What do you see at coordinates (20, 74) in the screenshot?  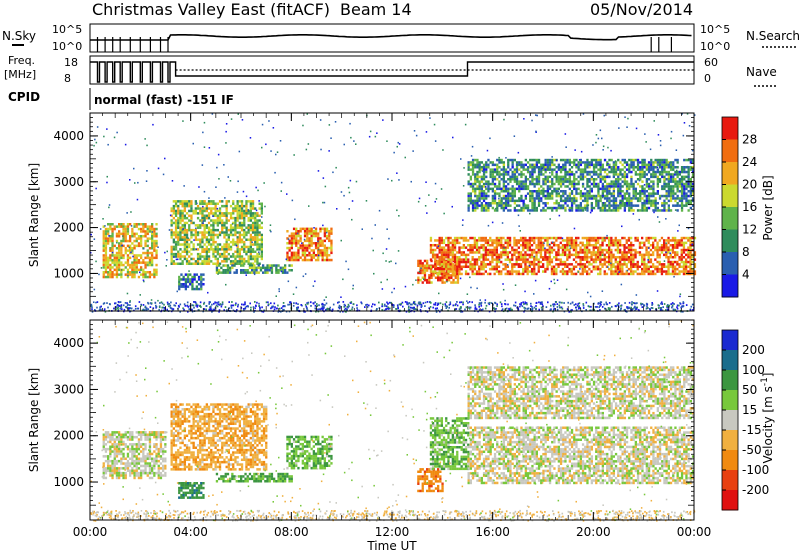 I see `freq-unit-label: [MHz]` at bounding box center [20, 74].